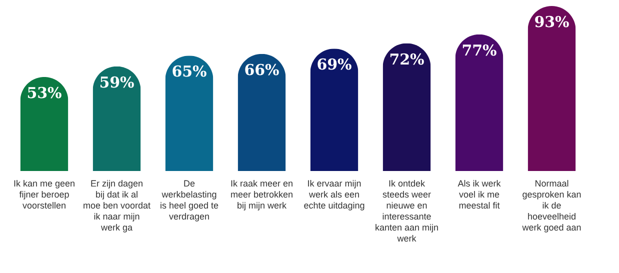 This screenshot has width=619, height=273. Describe the element at coordinates (262, 69) in the screenshot. I see `data-label: 66%` at that location.